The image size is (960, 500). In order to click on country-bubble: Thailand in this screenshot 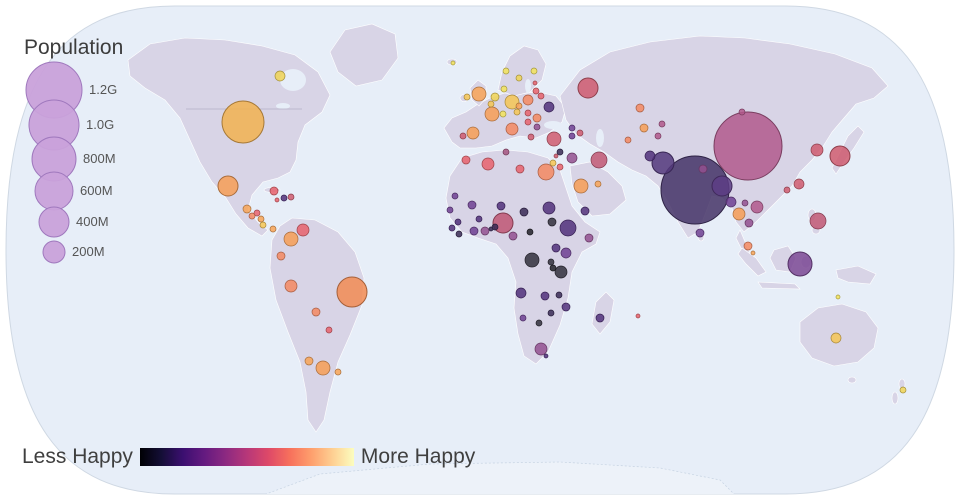, I will do `click(739, 214)`.